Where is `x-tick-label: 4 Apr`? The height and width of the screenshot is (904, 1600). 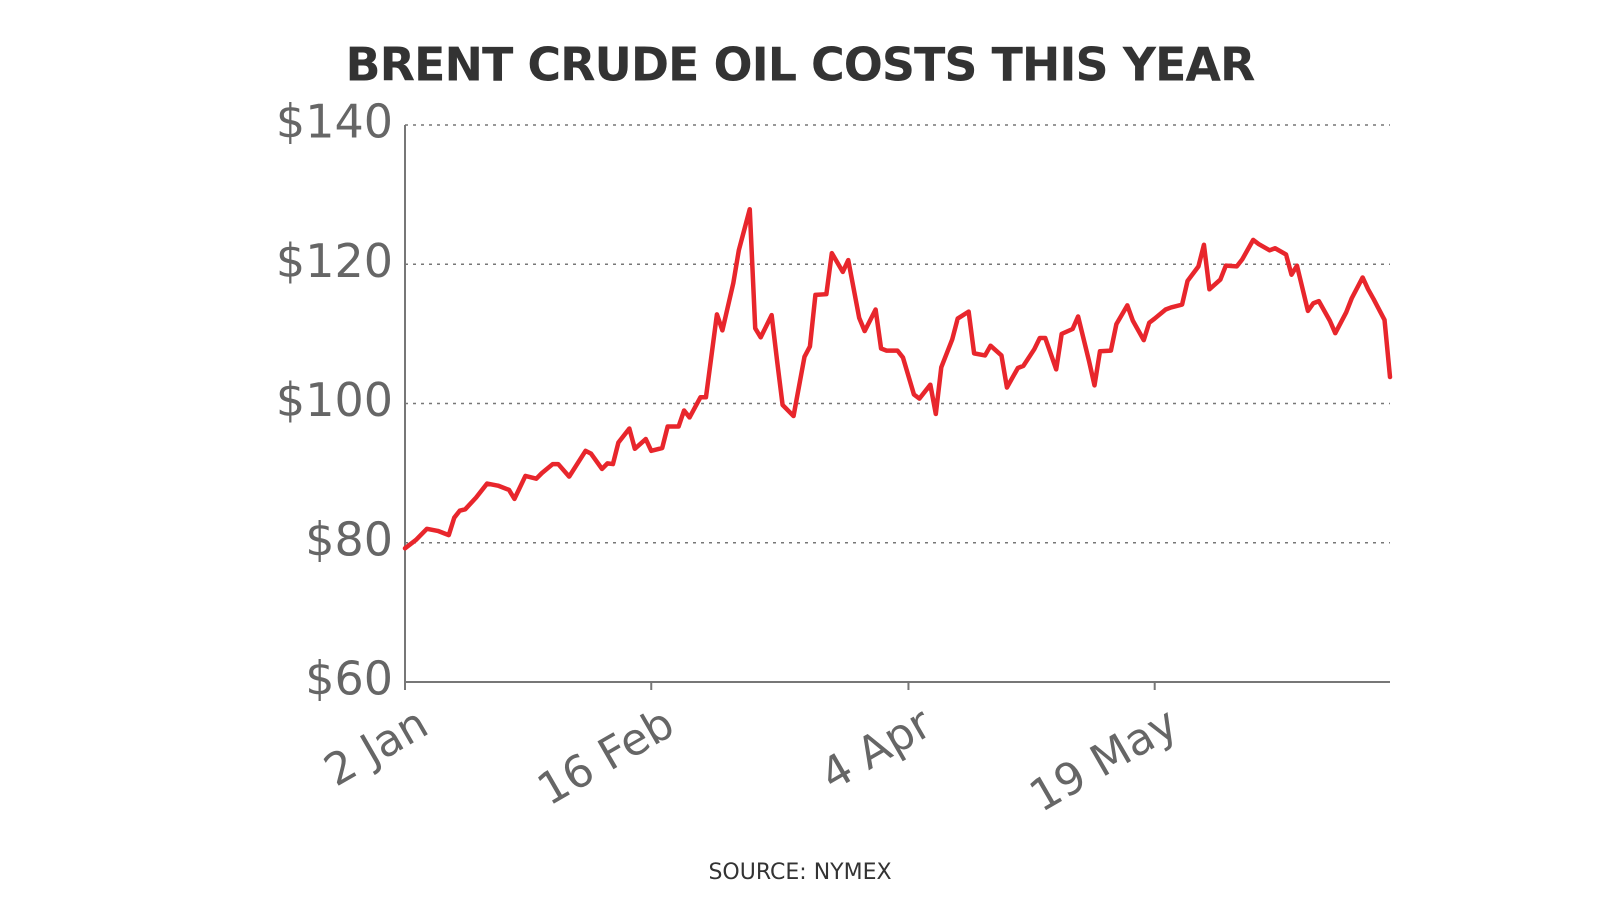 x-tick-label: 4 Apr is located at coordinates (876, 749).